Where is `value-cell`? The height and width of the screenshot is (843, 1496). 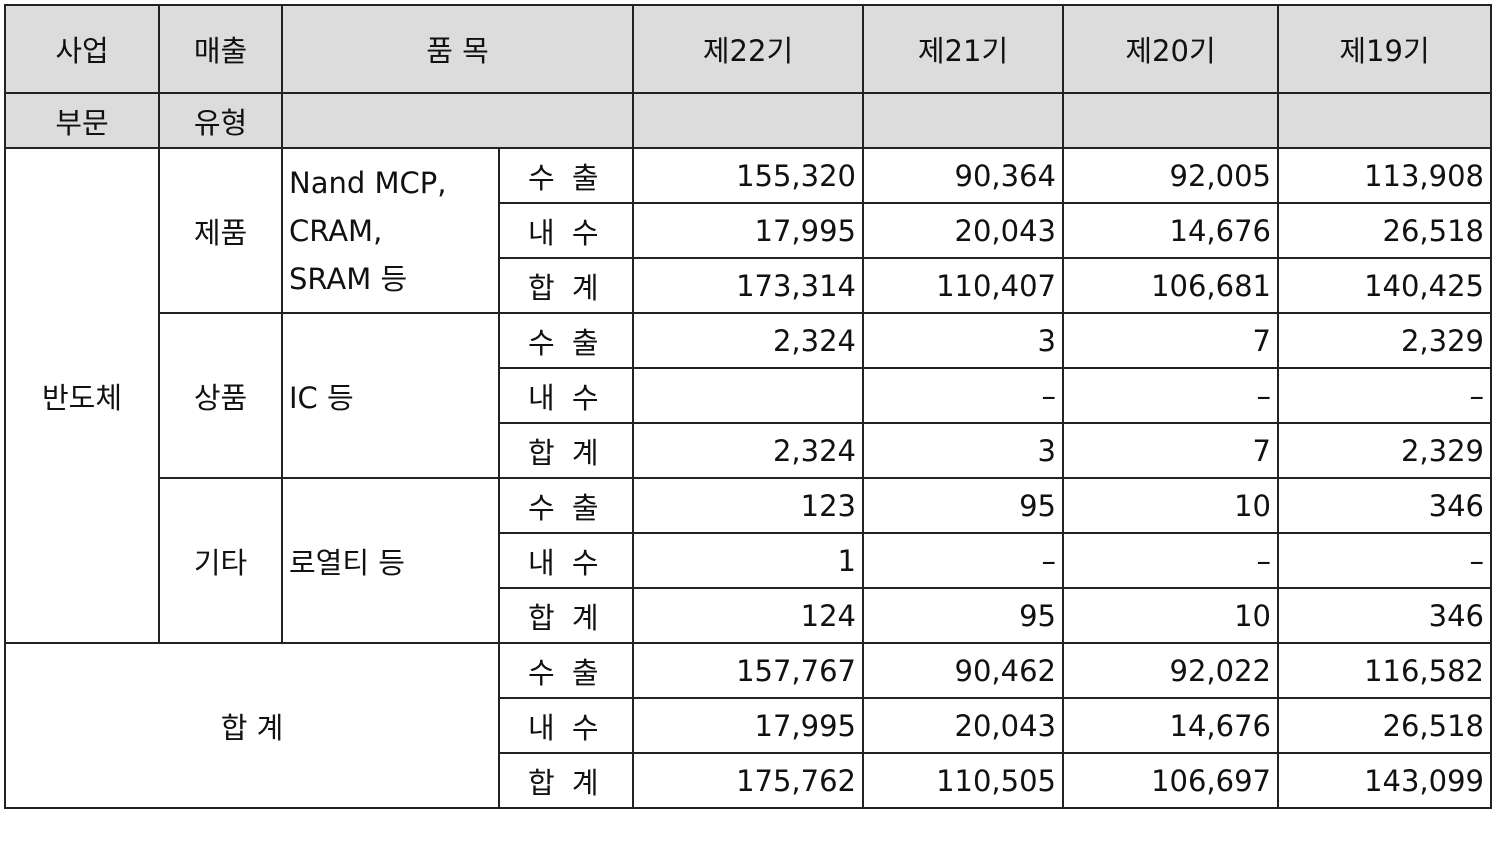 value-cell is located at coordinates (748, 395).